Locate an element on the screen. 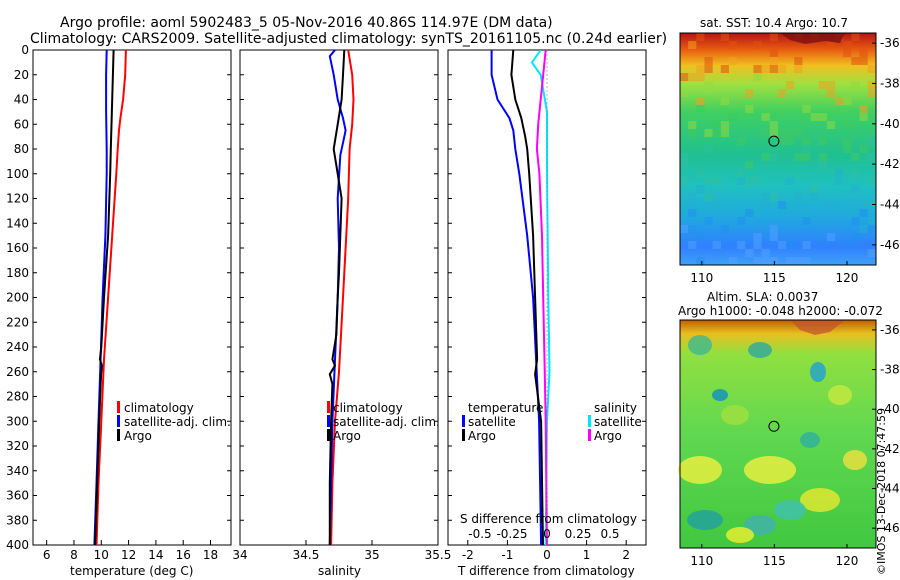 This screenshot has width=900, height=580. legend-swatch-argo is located at coordinates (328, 435).